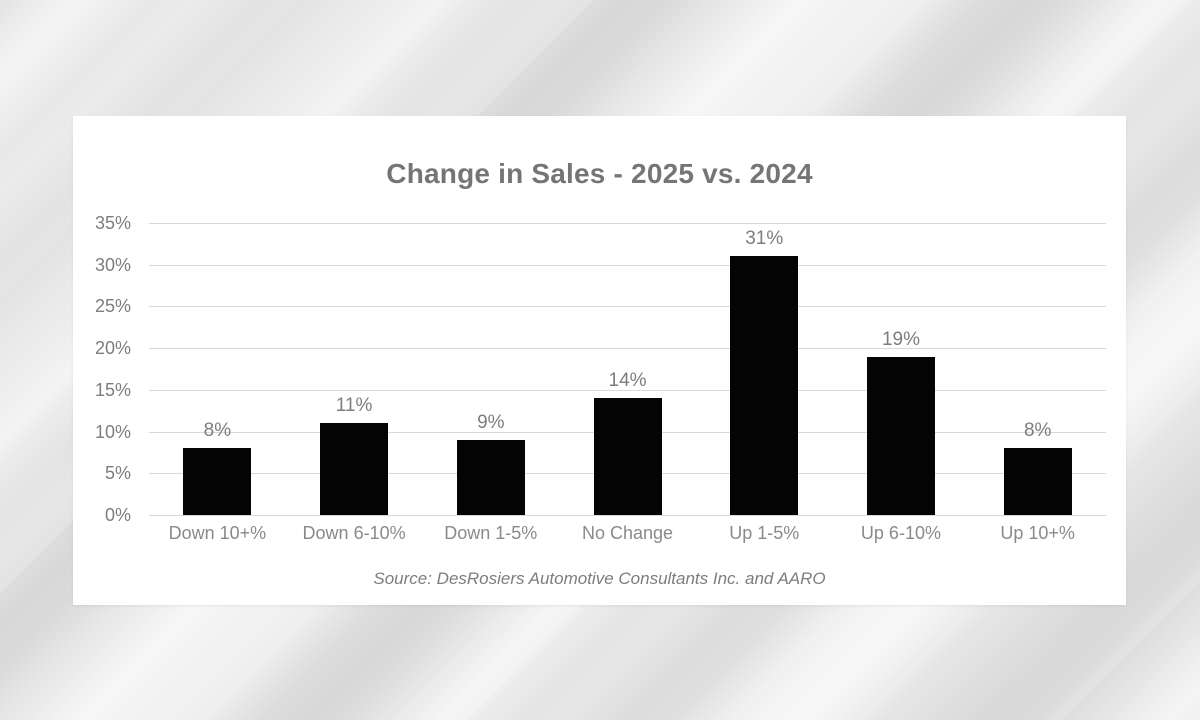 Image resolution: width=1200 pixels, height=720 pixels. Describe the element at coordinates (764, 533) in the screenshot. I see `x-category-label: Up 1-5%` at that location.